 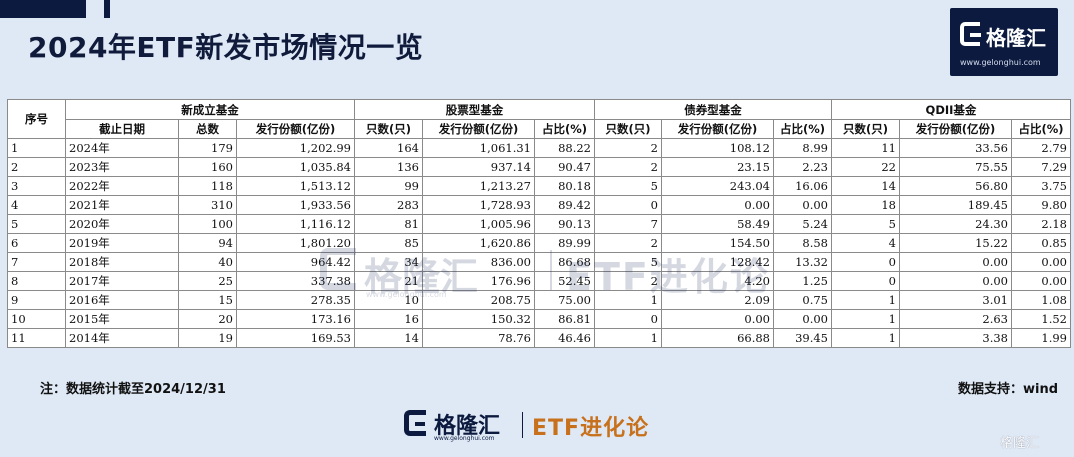 What do you see at coordinates (388, 319) in the screenshot?
I see `table-cell: 16` at bounding box center [388, 319].